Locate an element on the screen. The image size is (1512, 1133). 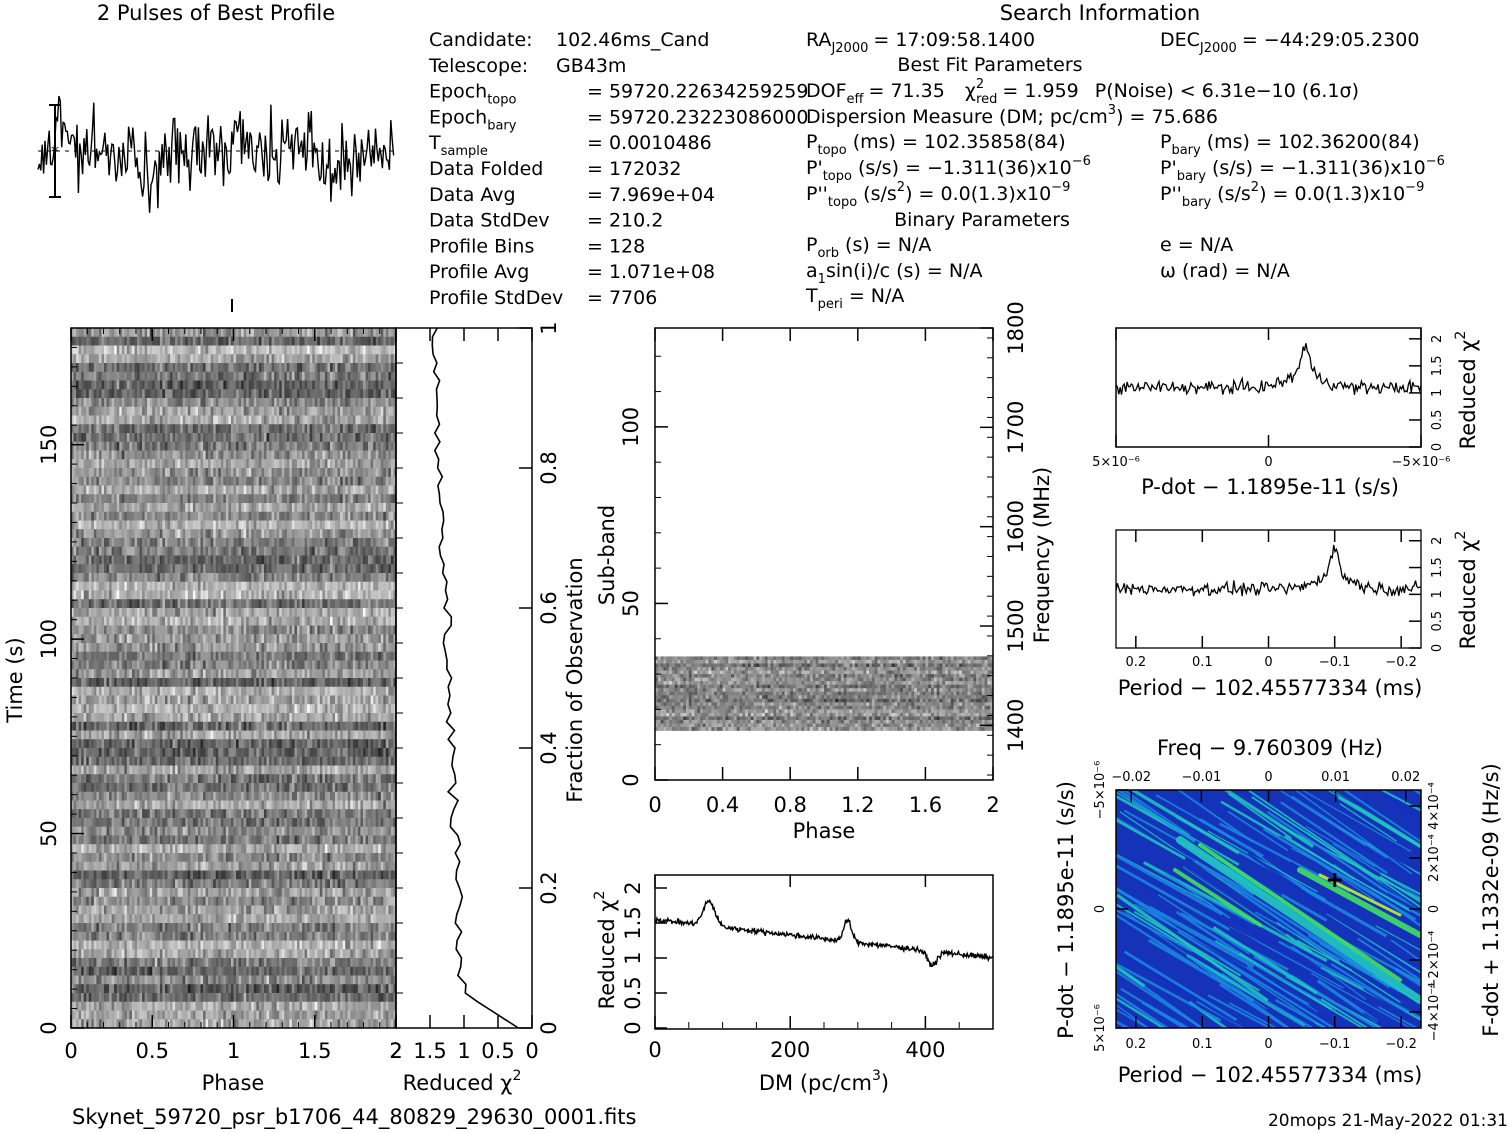
profile-plot: * is located at coordinates (216, 203).